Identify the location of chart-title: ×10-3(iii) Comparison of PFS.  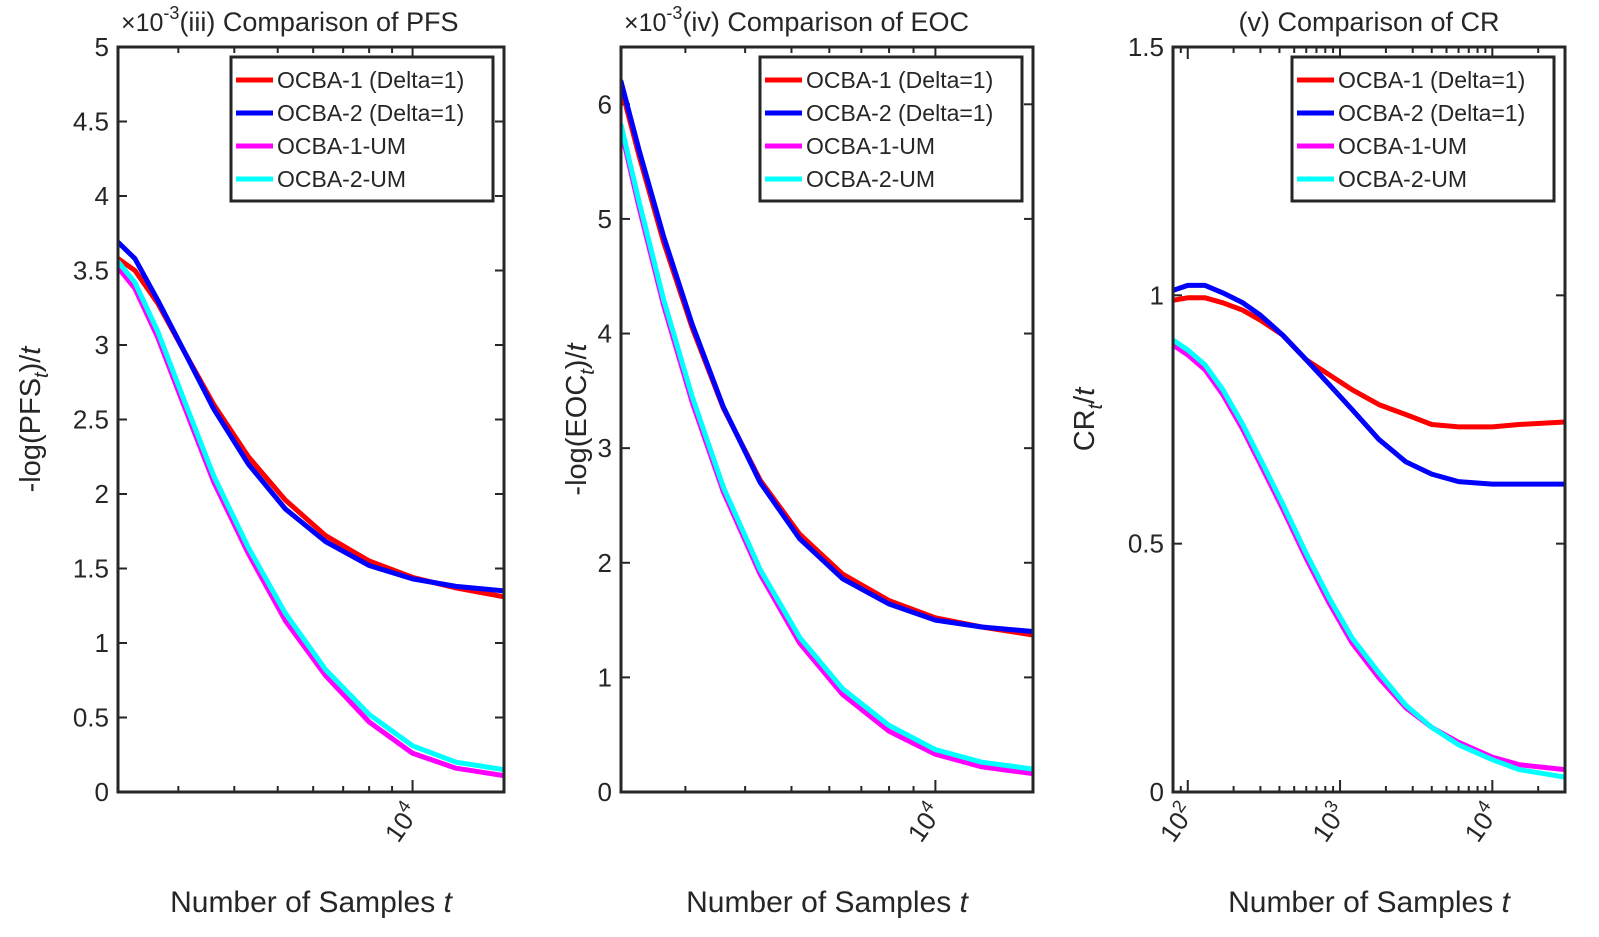
(290, 20).